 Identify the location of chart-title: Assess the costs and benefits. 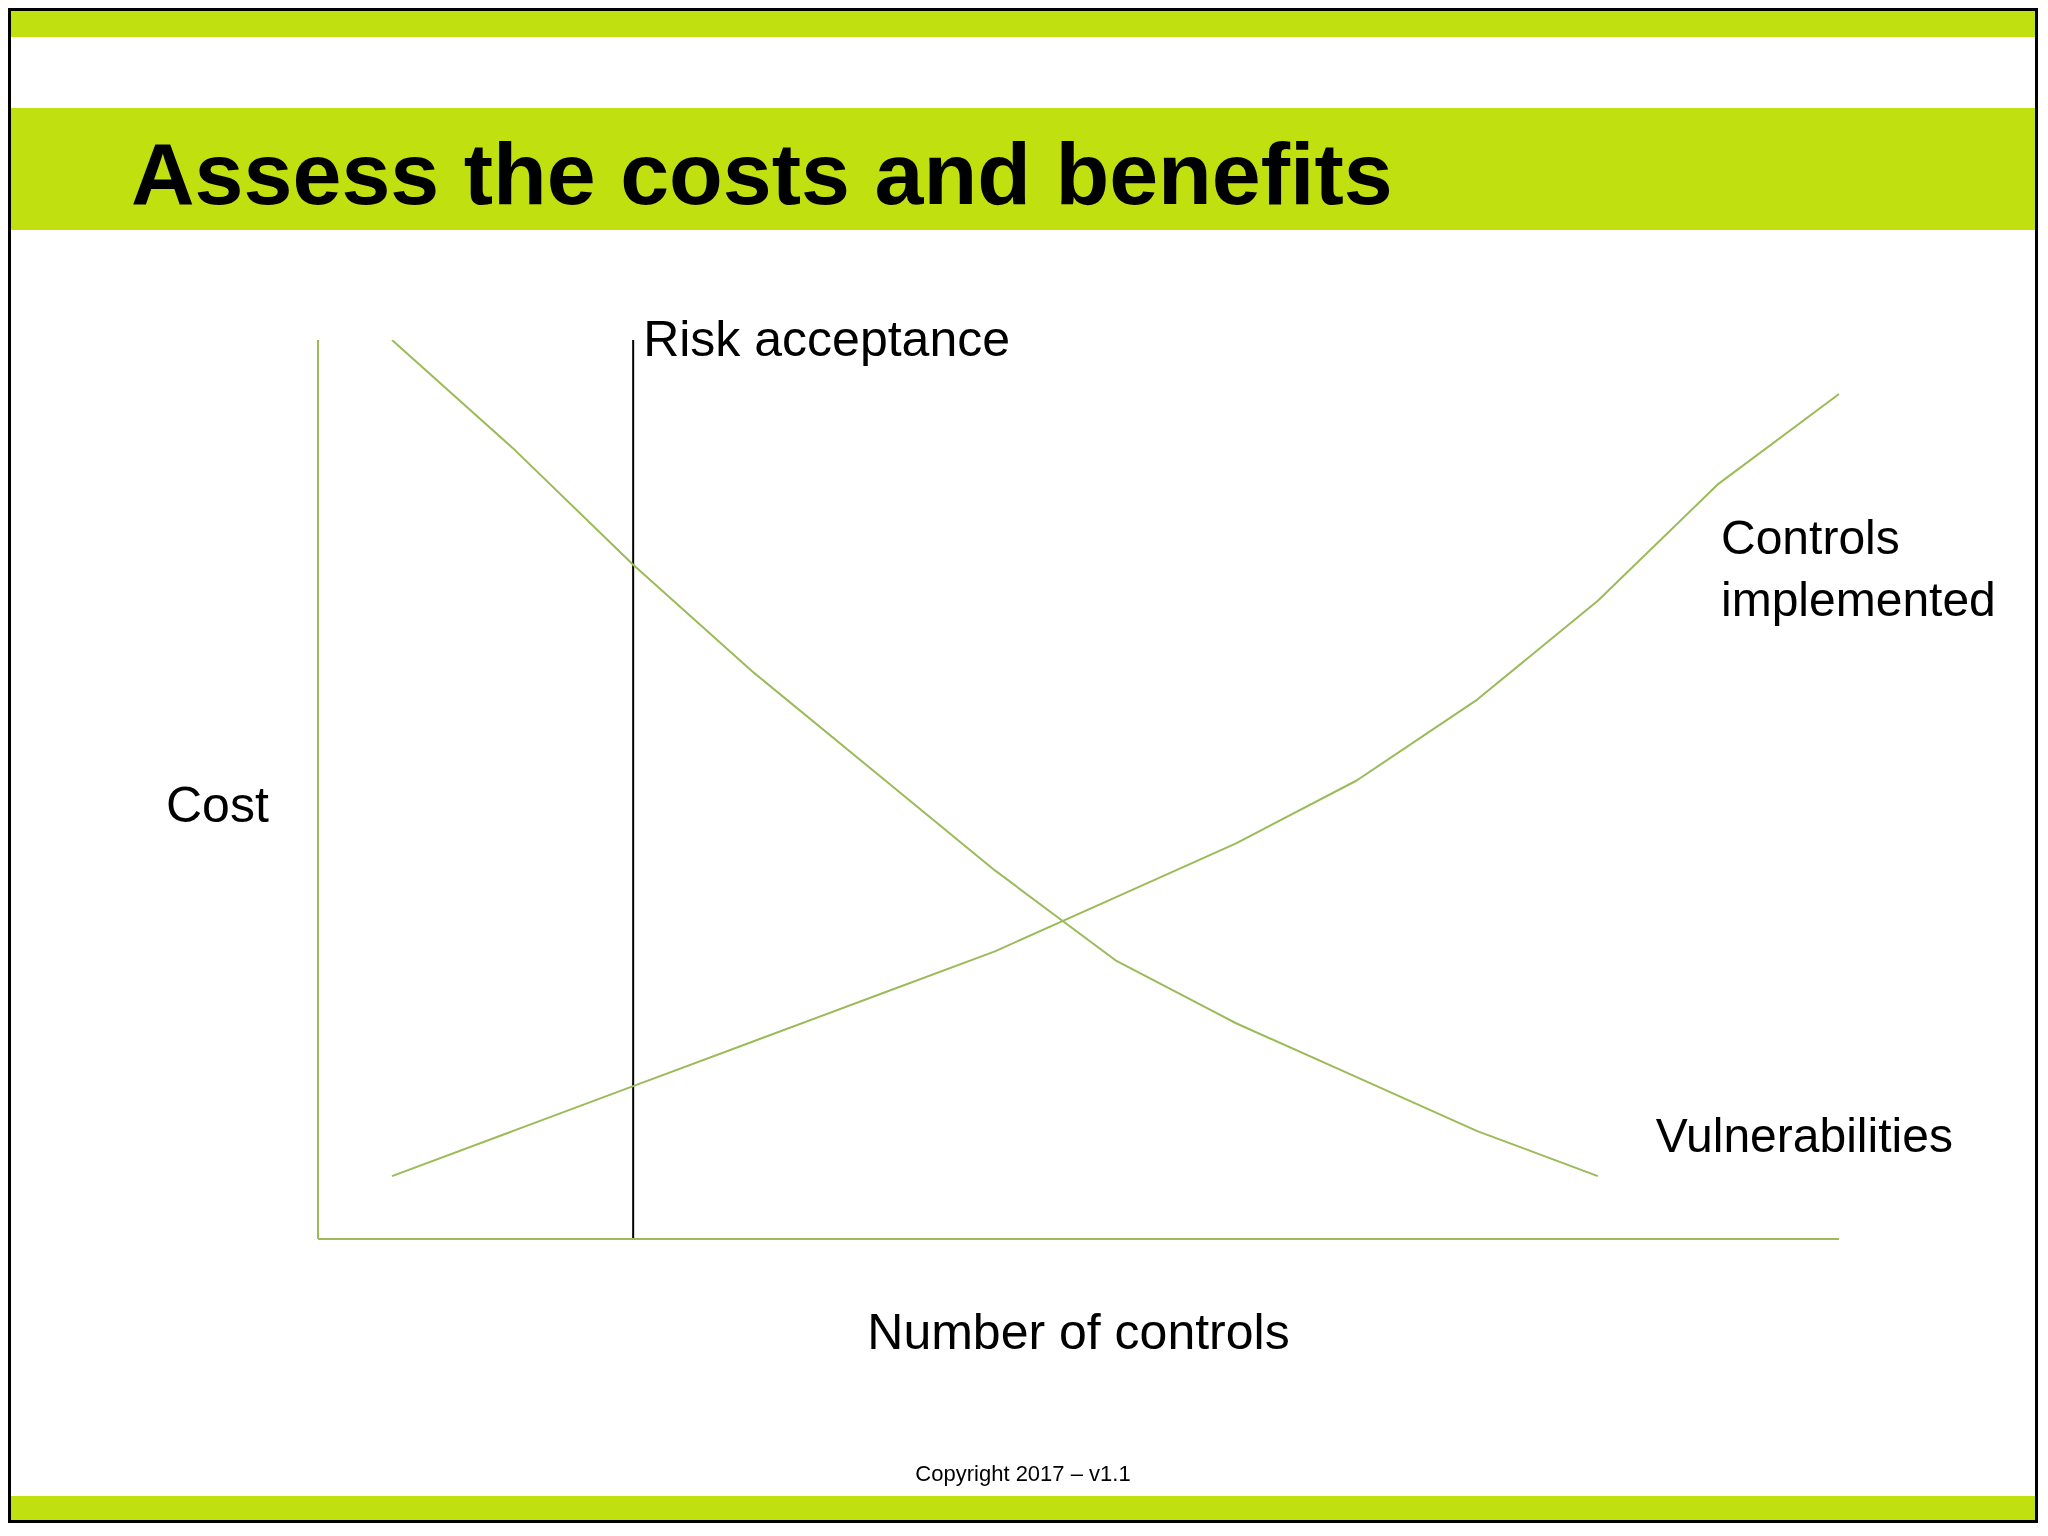
(762, 174).